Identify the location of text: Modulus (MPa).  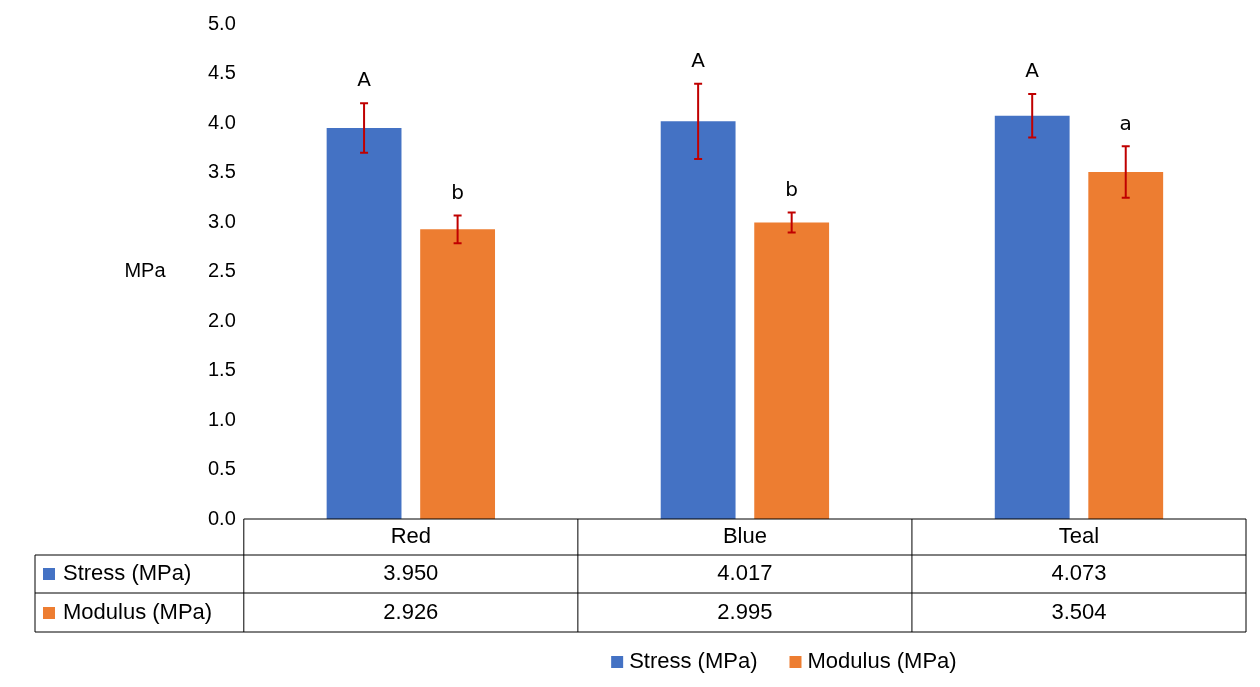
(138, 611).